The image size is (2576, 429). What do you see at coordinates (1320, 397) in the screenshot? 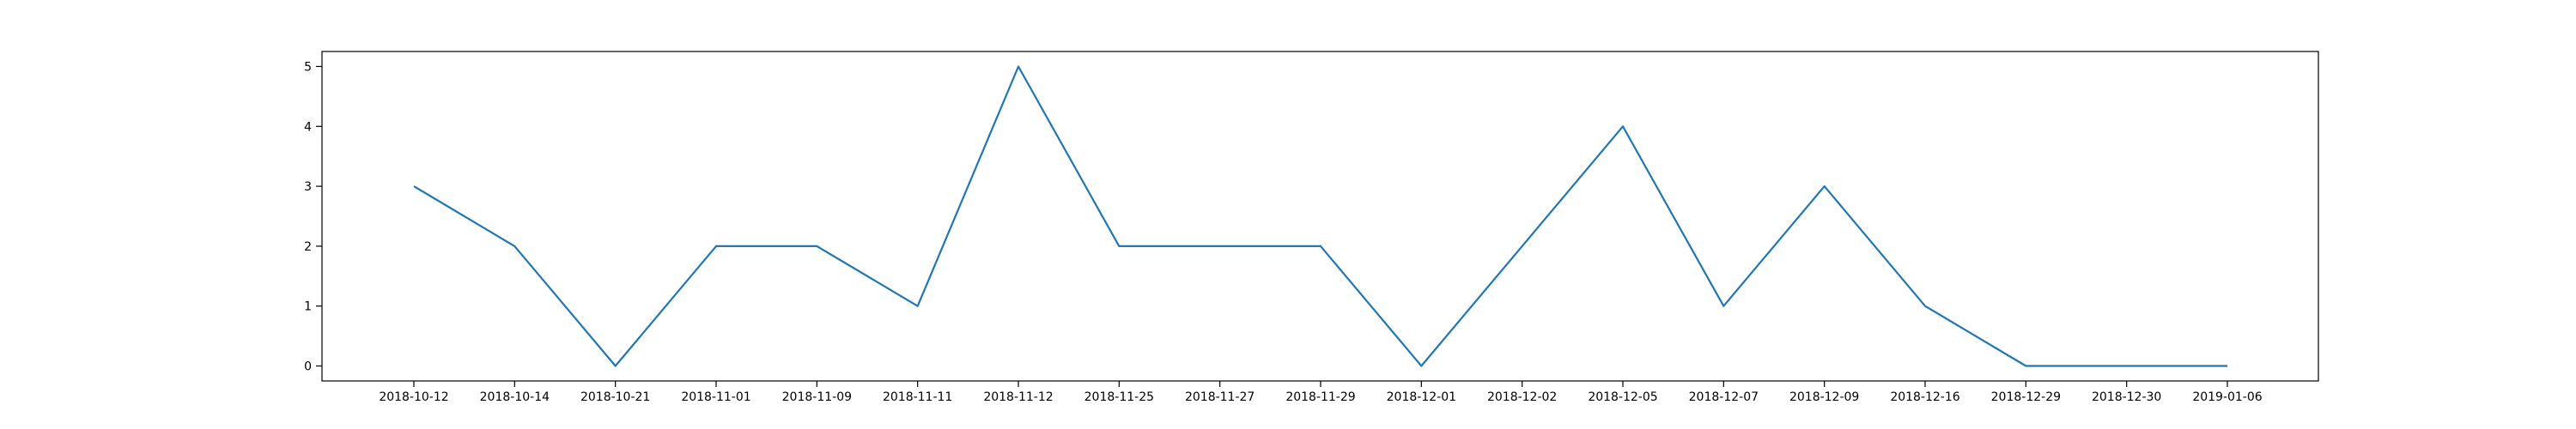
I see `x-tick-label: 2018-11-29` at bounding box center [1320, 397].